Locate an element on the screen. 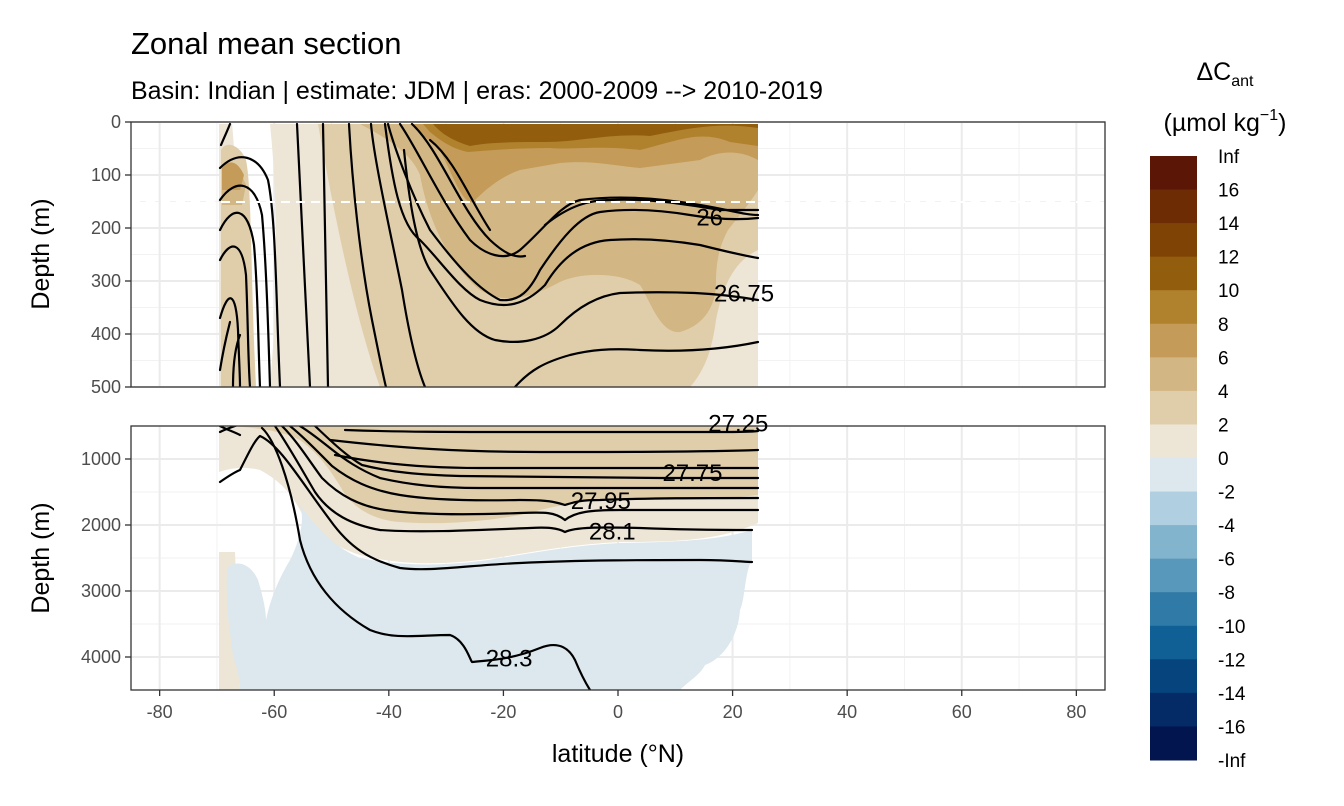 The height and width of the screenshot is (806, 1344). upper-density-contours is located at coordinates (489, 254).